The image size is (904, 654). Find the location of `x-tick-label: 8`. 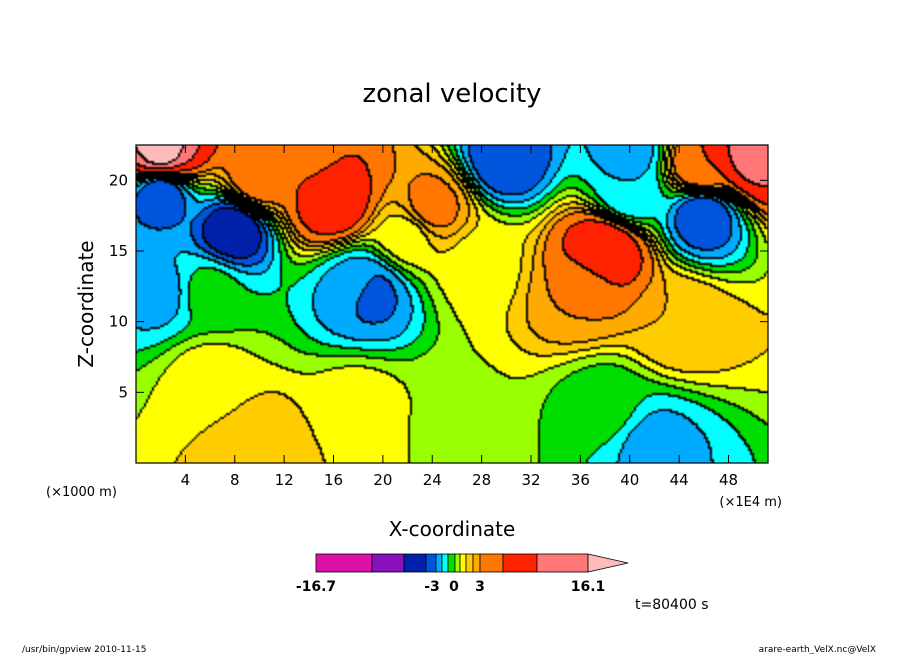

x-tick-label: 8 is located at coordinates (235, 480).